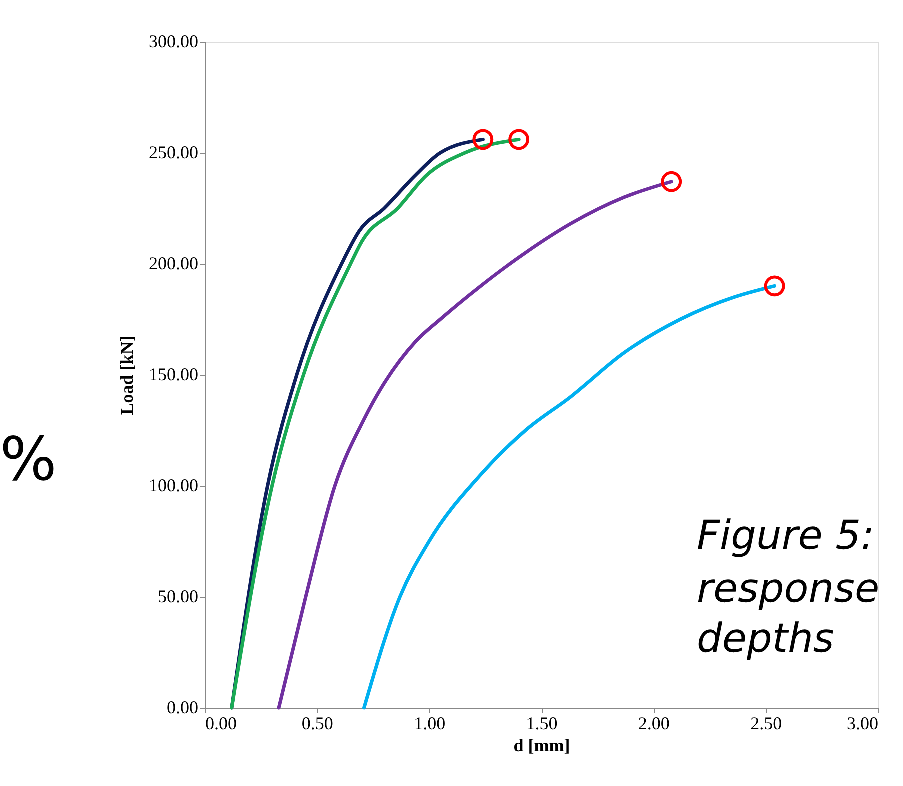 Image resolution: width=903 pixels, height=786 pixels. I want to click on y-tick-label: 250.00, so click(173, 152).